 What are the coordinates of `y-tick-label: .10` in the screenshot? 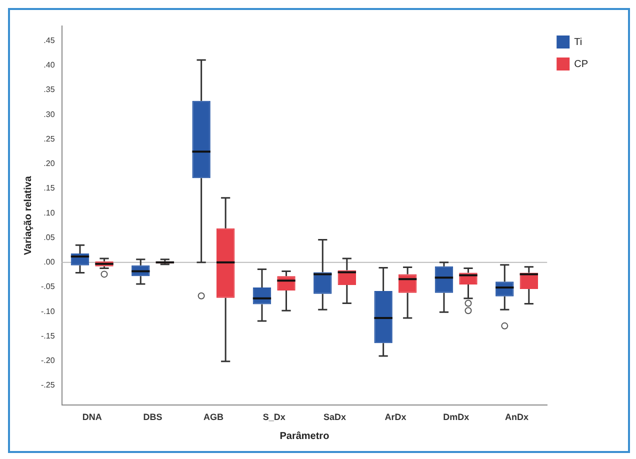 It's located at (50, 213).